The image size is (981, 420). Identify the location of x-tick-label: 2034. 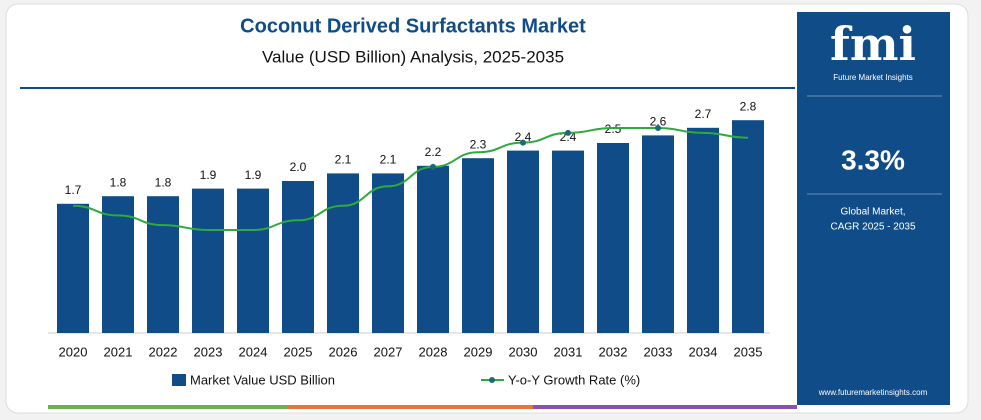
(703, 351).